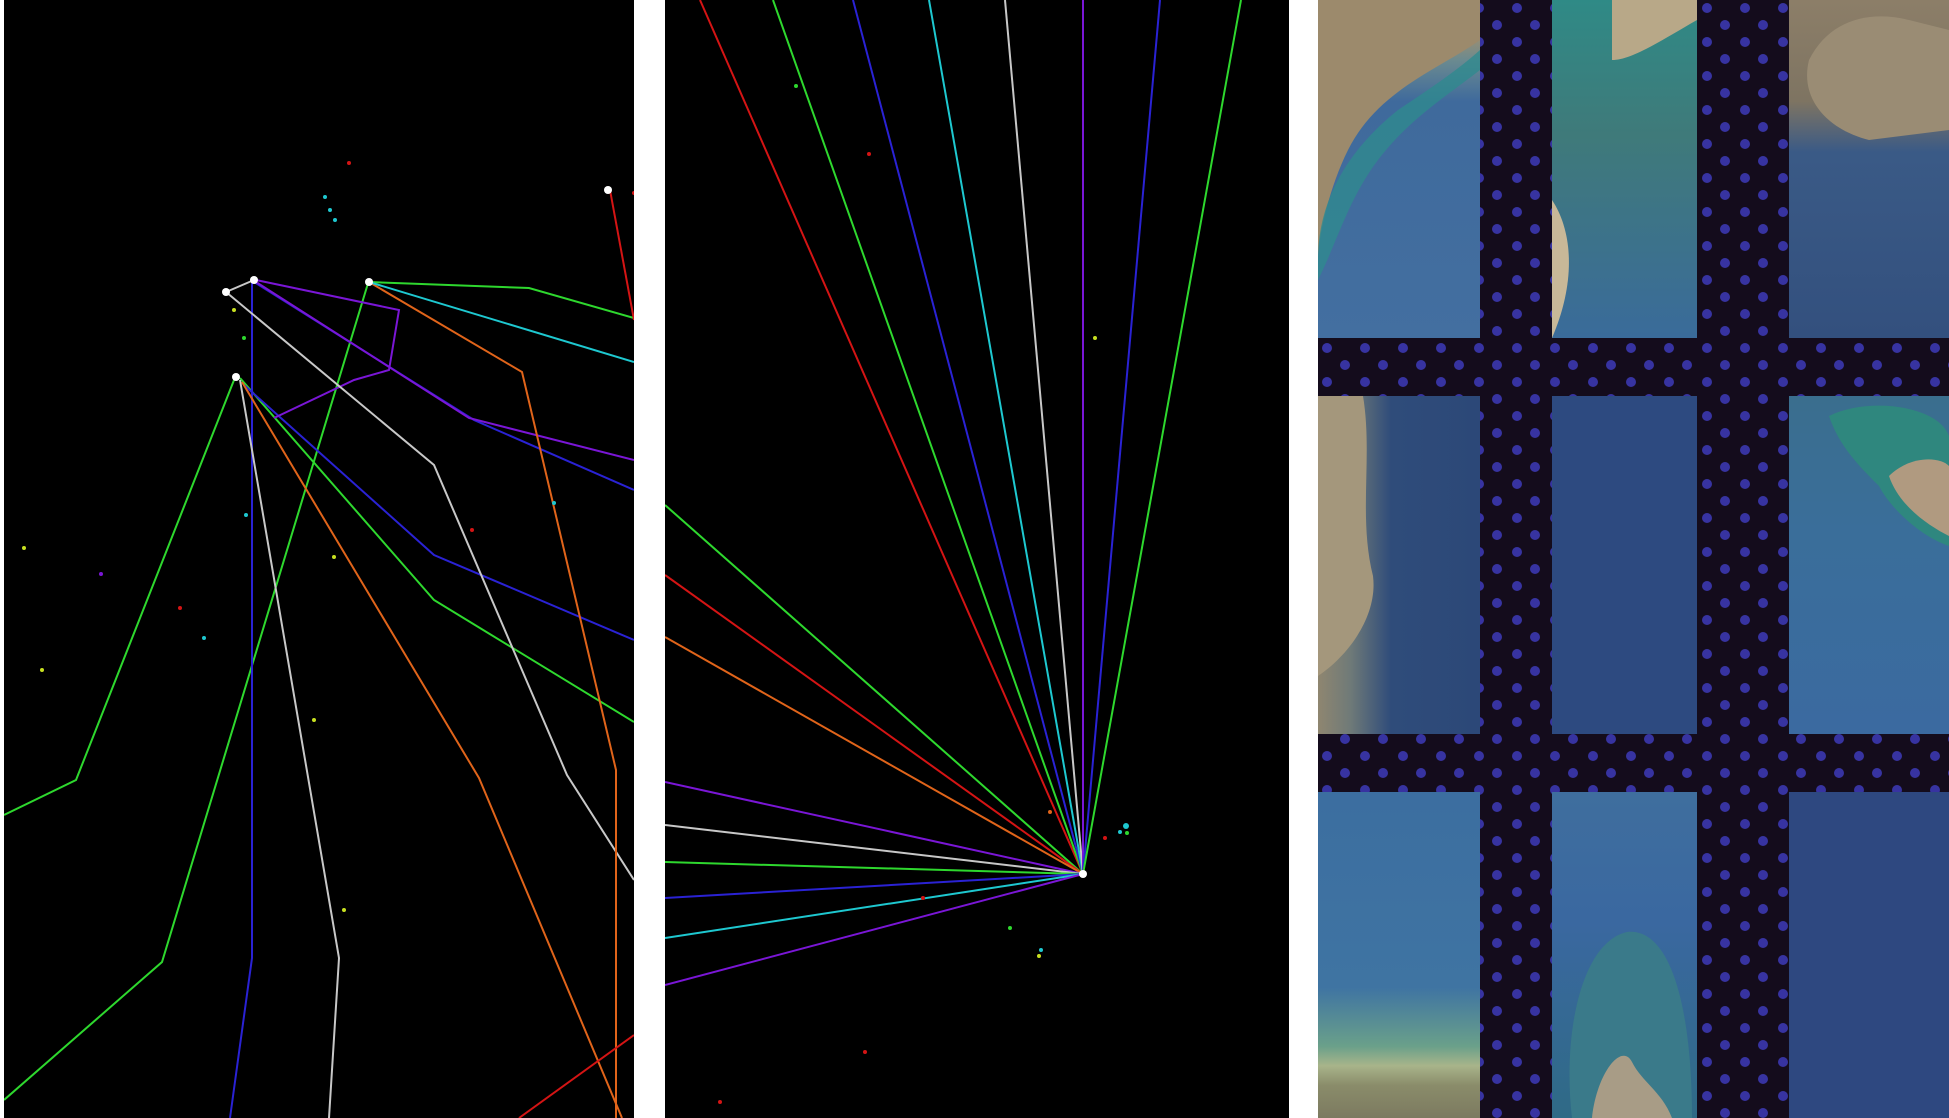 Image resolution: width=1949 pixels, height=1118 pixels. I want to click on satellite-tile-coast-bay, so click(1399, 169).